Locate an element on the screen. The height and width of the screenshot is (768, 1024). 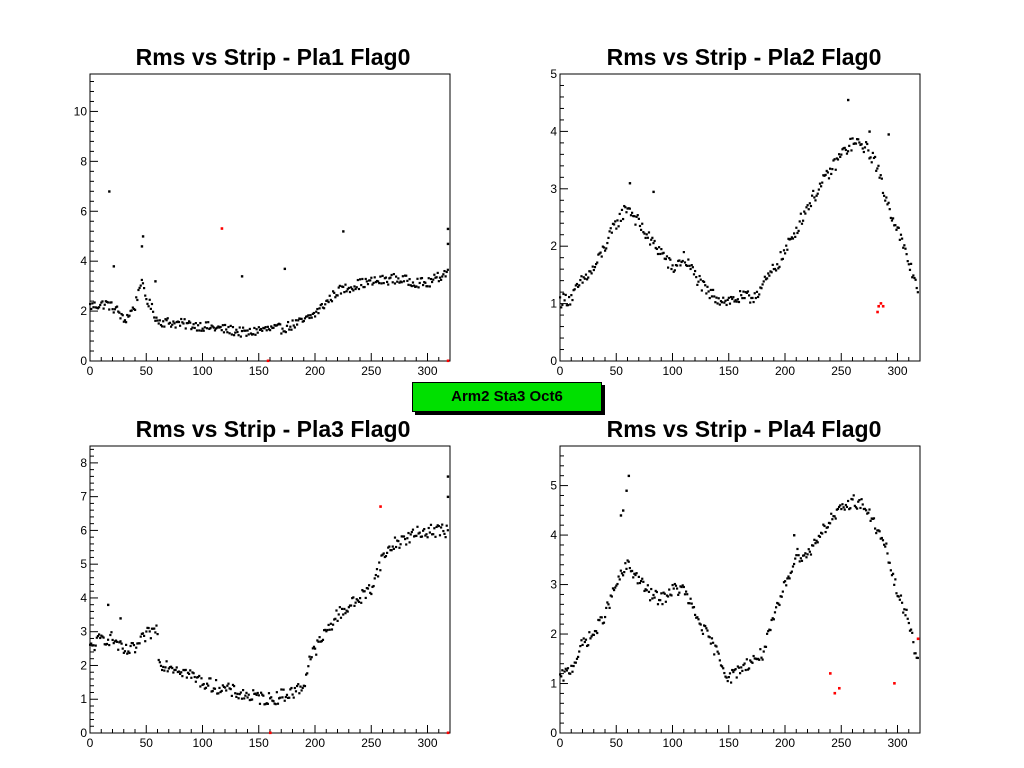
plot-frame is located at coordinates (270, 589).